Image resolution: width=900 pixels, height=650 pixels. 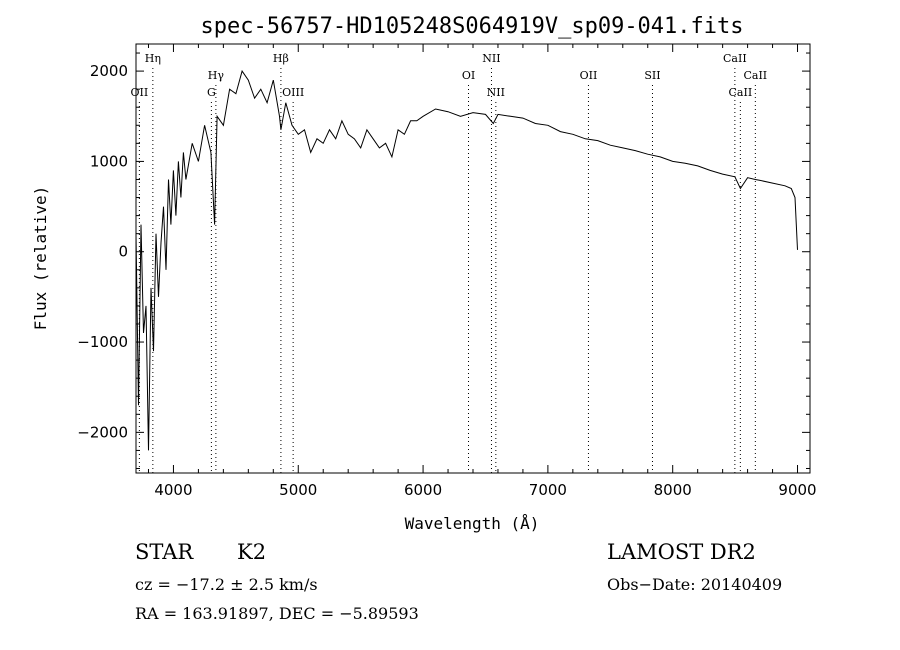 What do you see at coordinates (673, 490) in the screenshot?
I see `x-tick-label: 8000` at bounding box center [673, 490].